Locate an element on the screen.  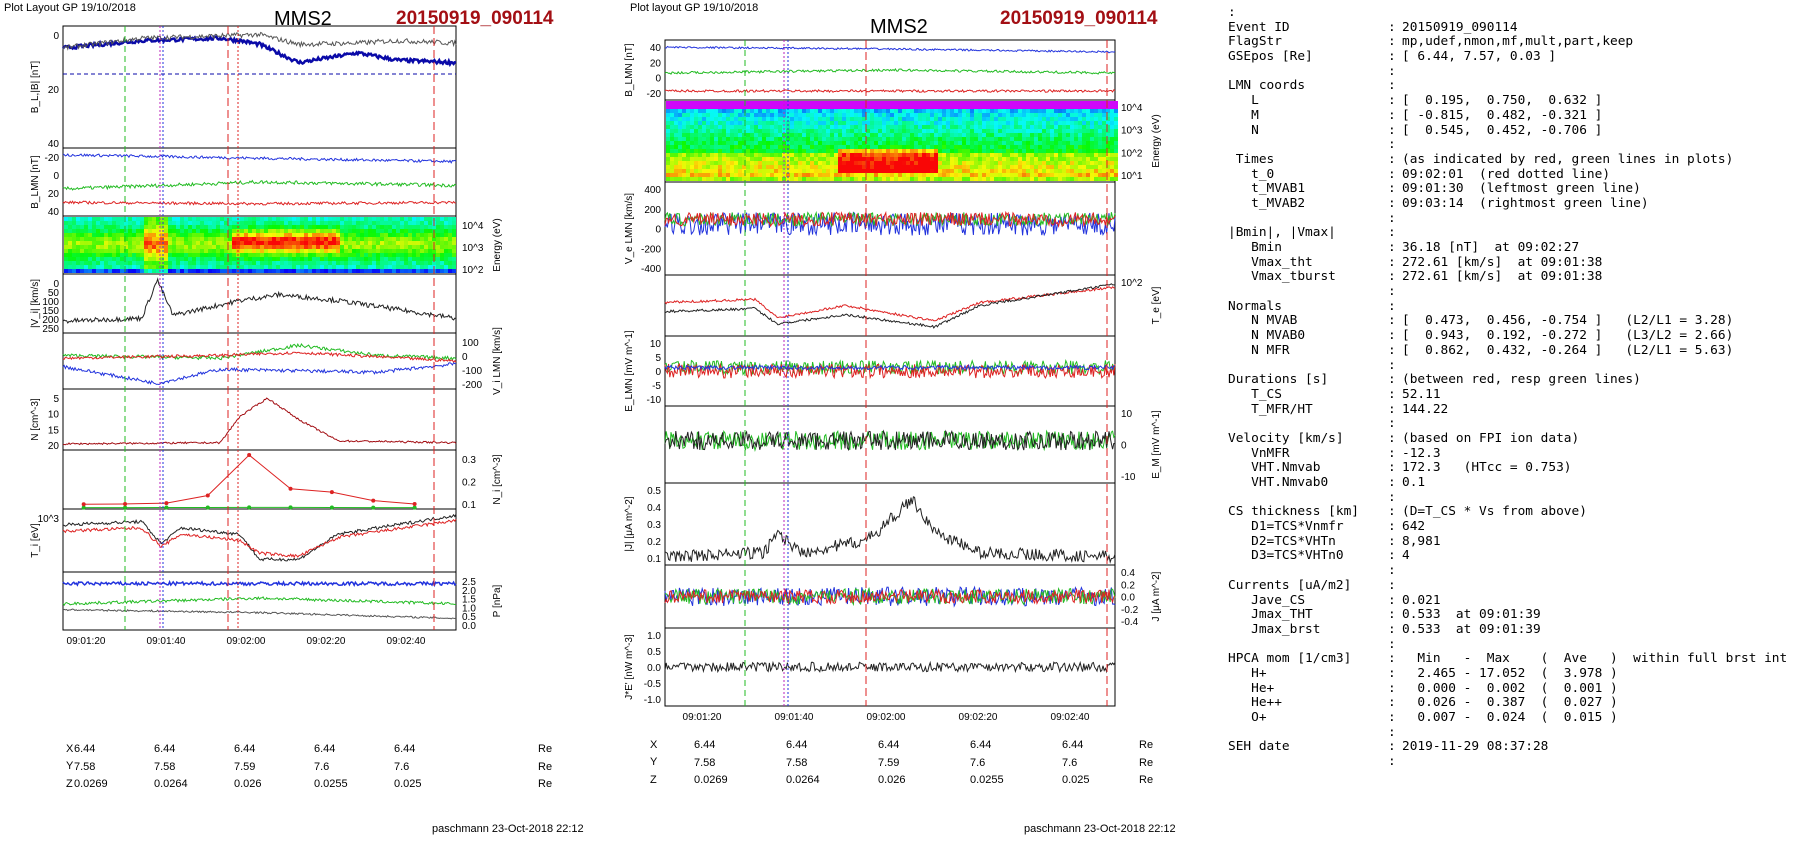
summary-key: Vmax_tburst is located at coordinates (1282, 277).